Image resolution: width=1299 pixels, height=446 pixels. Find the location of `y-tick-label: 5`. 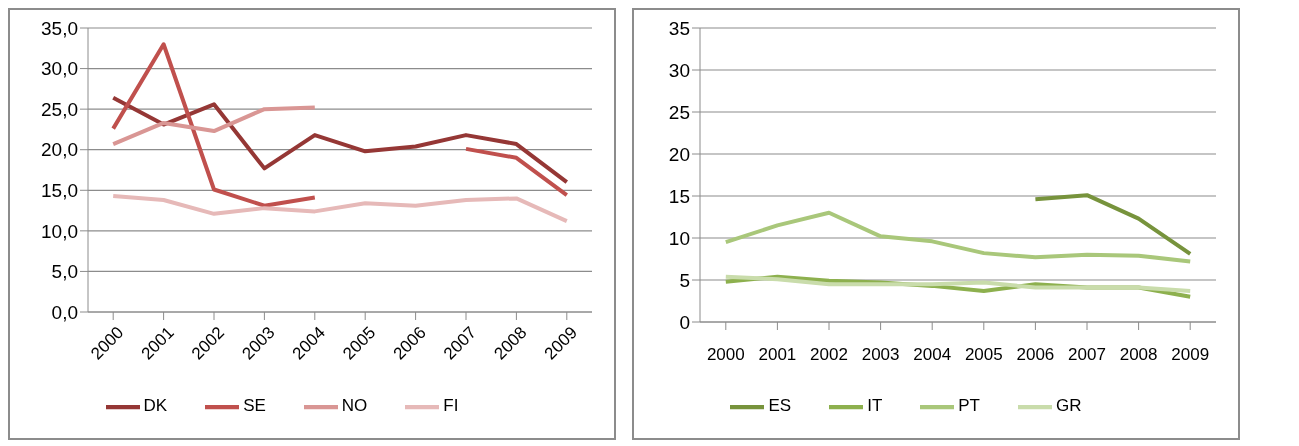

y-tick-label: 5 is located at coordinates (684, 280).